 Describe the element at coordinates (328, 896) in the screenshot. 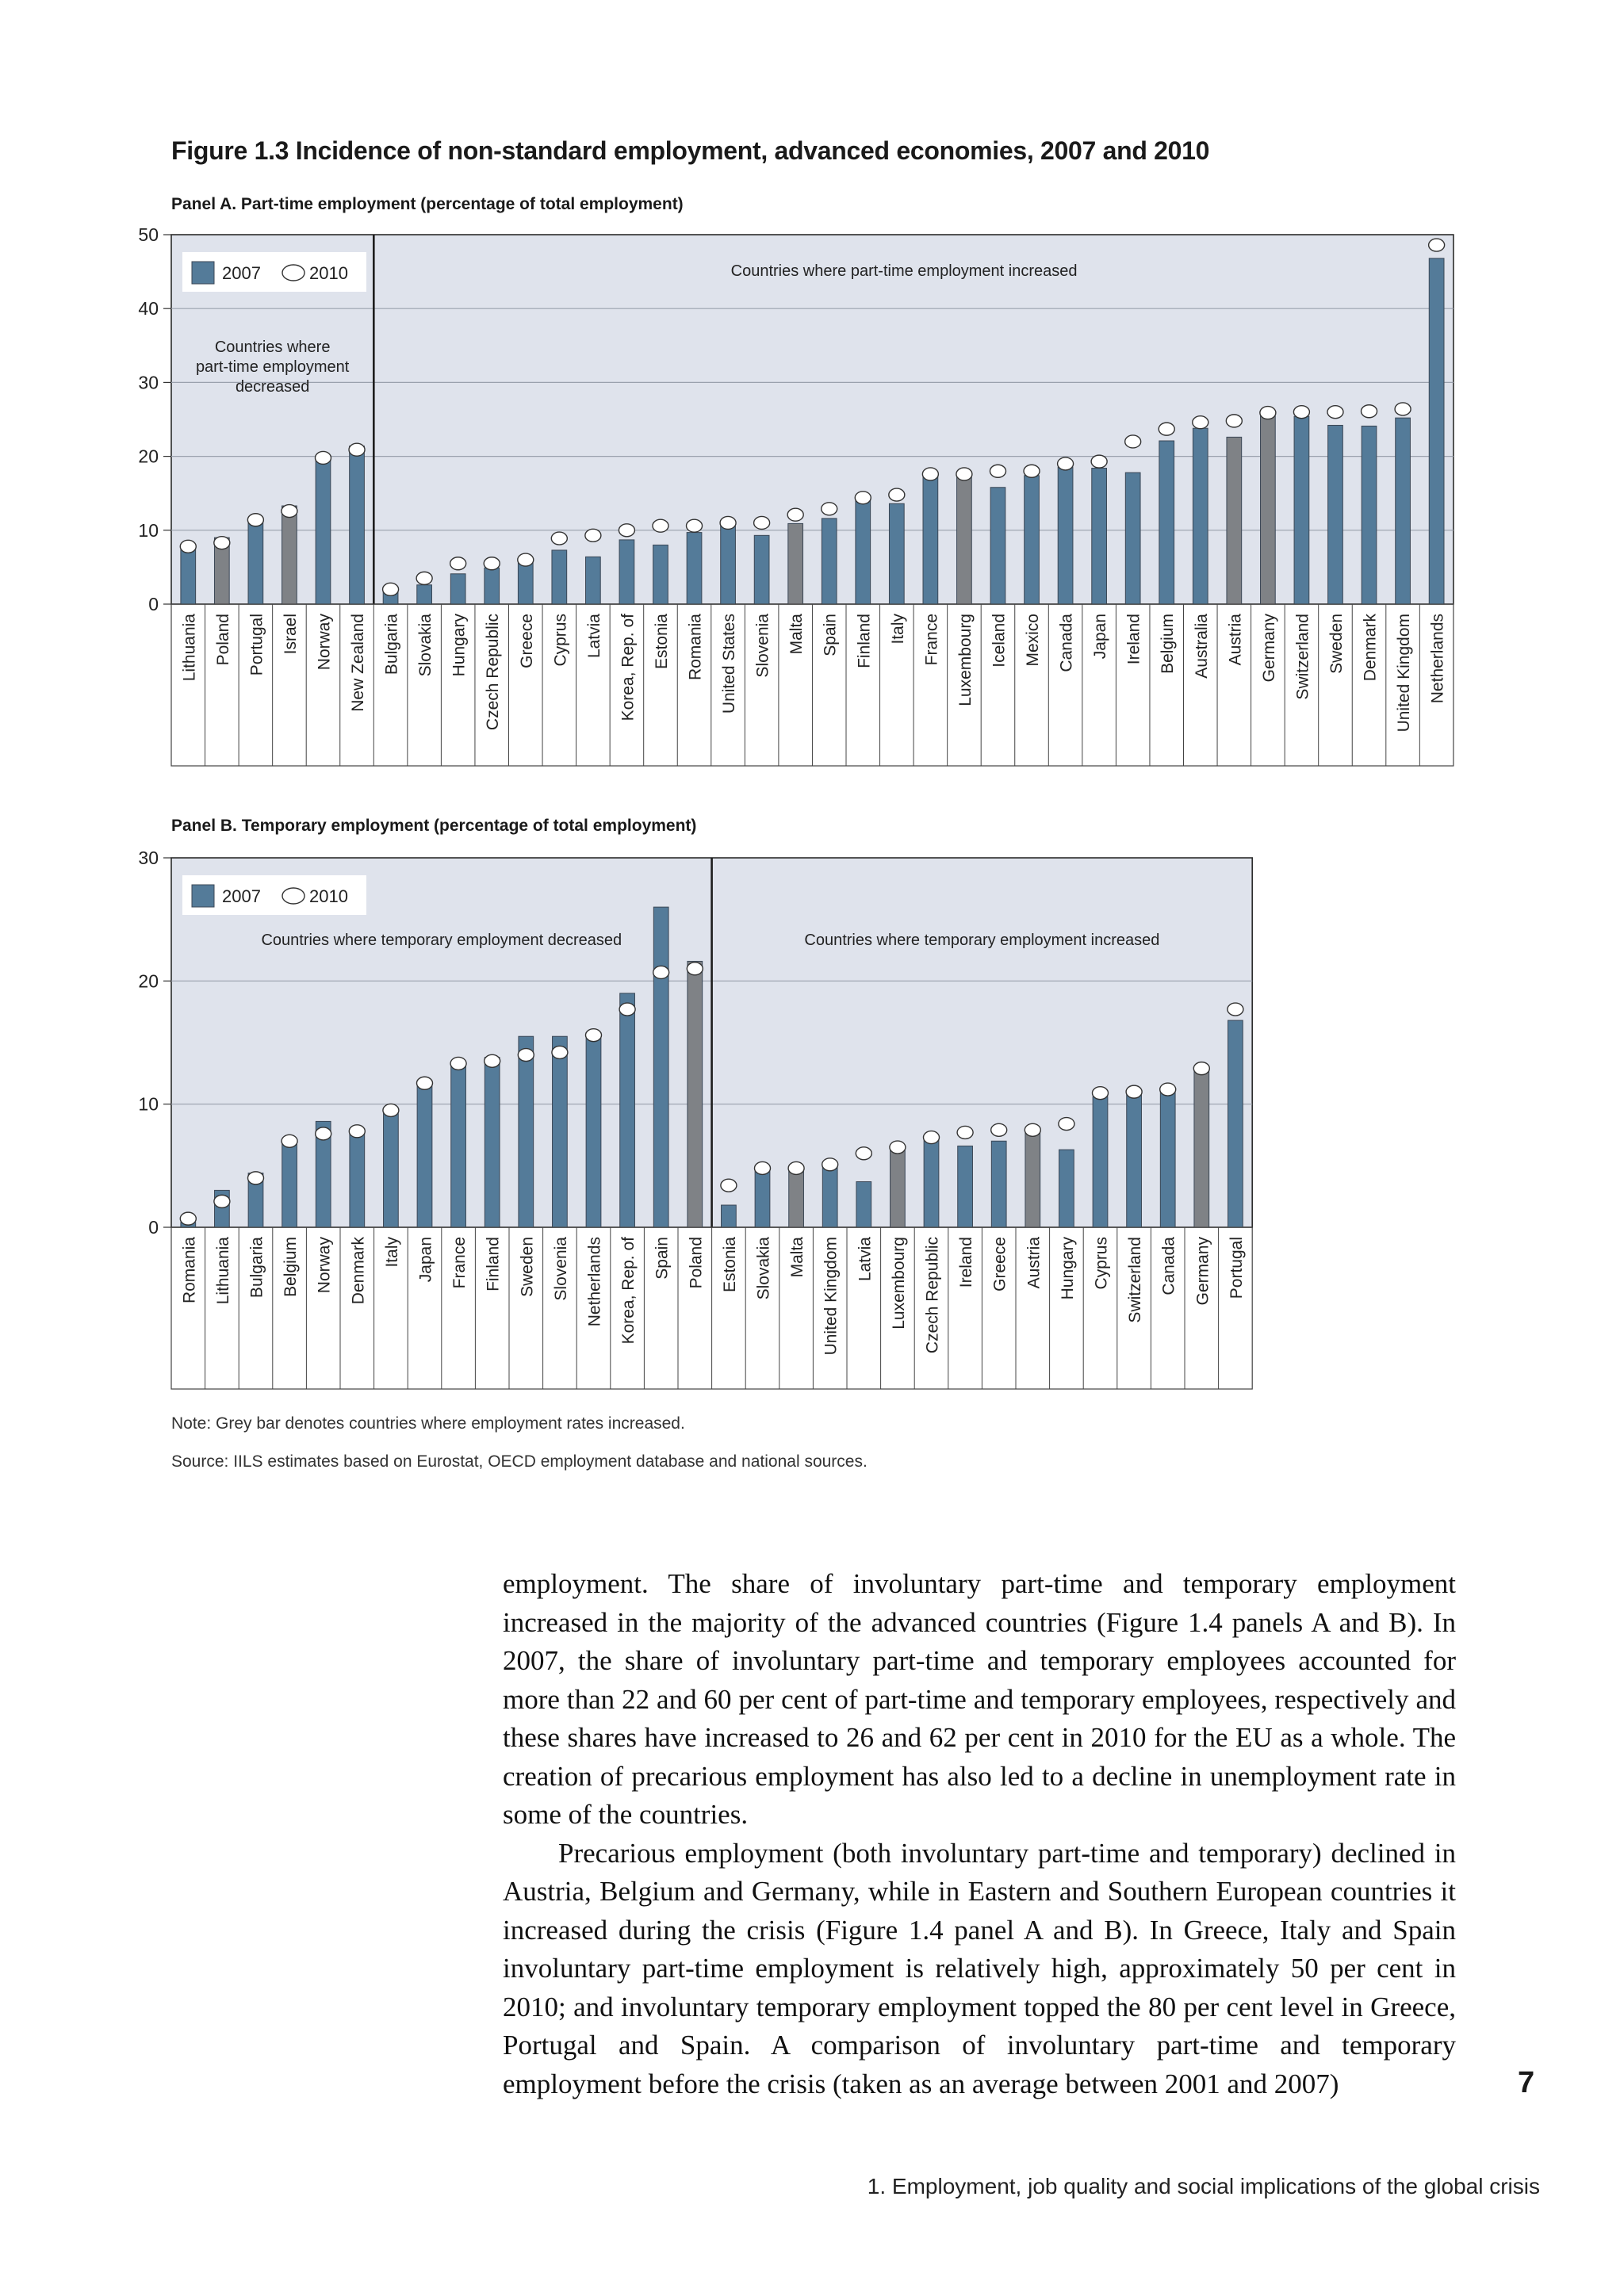

I see `panel-b-legend-label-2010: 2010` at that location.